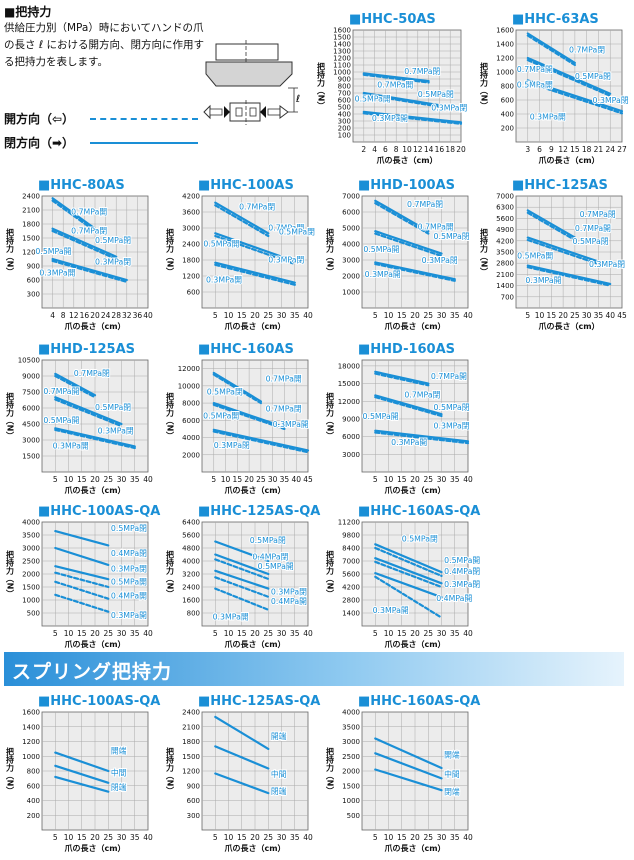  Describe the element at coordinates (507, 297) in the screenshot. I see `y-tick-label: 700` at that location.